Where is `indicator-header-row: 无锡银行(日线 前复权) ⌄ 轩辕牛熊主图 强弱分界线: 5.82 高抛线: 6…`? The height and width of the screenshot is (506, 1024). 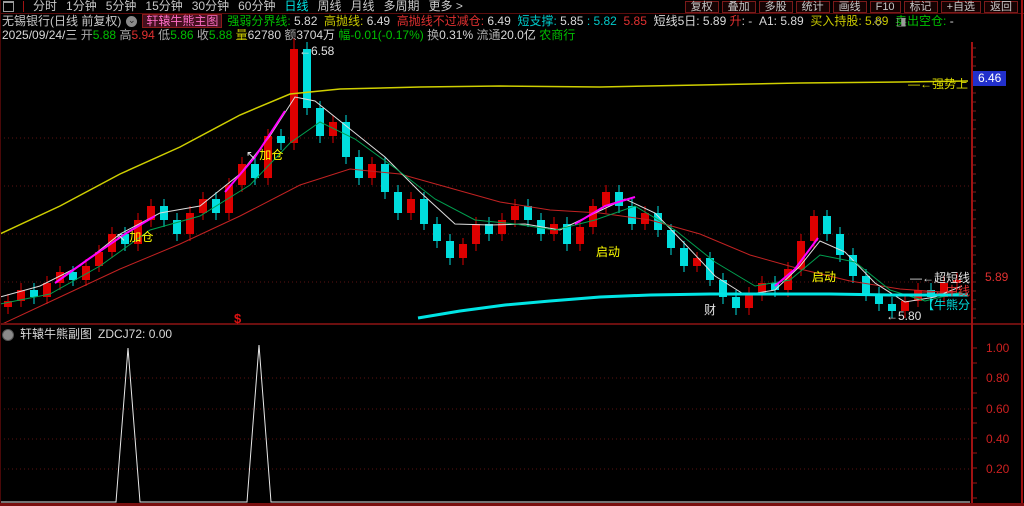
indicator-header-row: 无锡银行(日线 前复权) ⌄ 轩辕牛熊主图 强弱分界线: 5.82 高抛线: 6… is located at coordinates (512, 21).